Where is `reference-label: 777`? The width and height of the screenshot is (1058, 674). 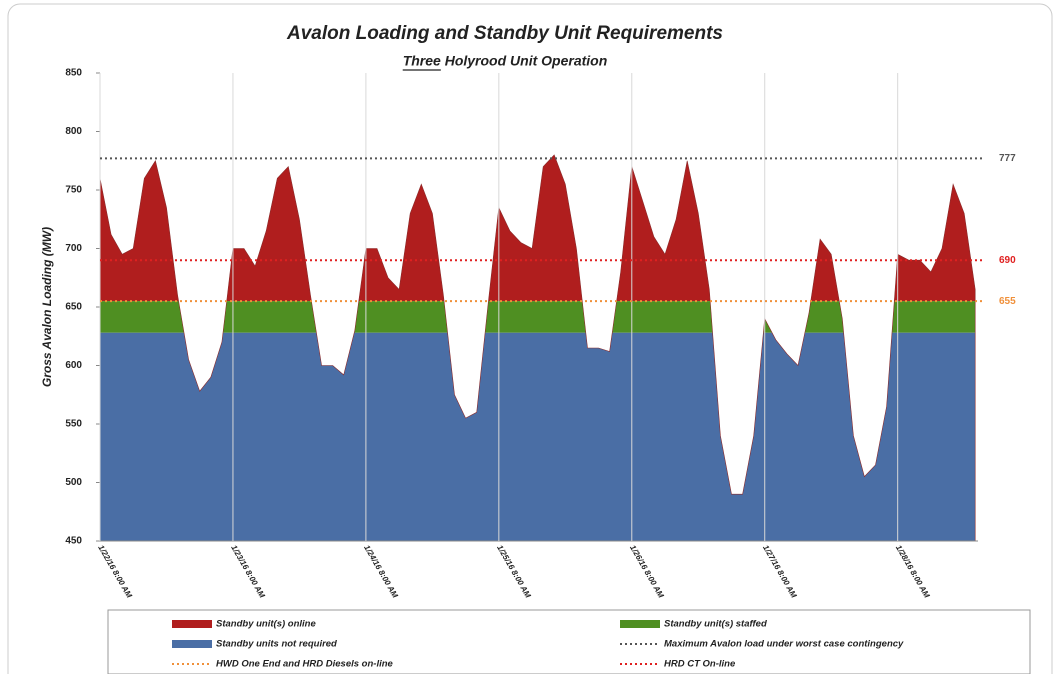 reference-label: 777 is located at coordinates (1007, 158).